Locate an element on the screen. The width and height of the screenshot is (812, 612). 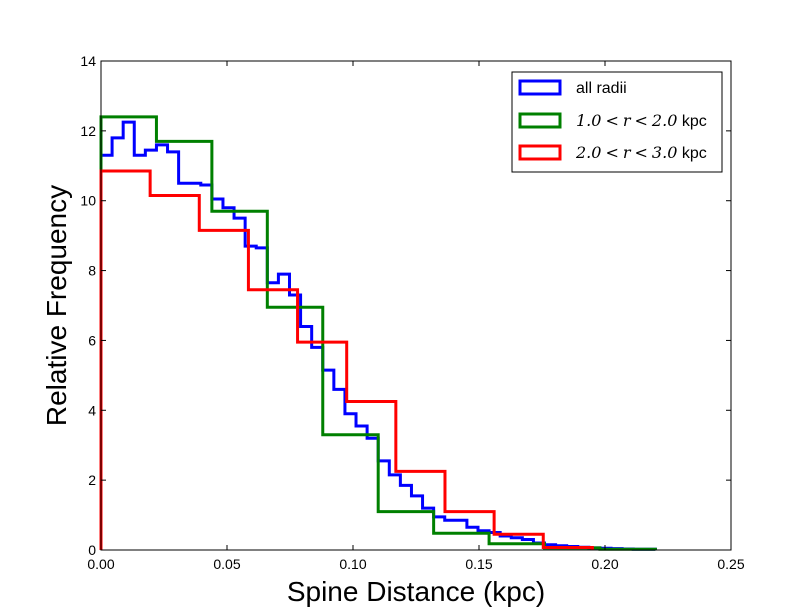
legend: all radii 1.0 < r <2.0 kpc 2.0 < r <3.0 kpc is located at coordinates (617, 122).